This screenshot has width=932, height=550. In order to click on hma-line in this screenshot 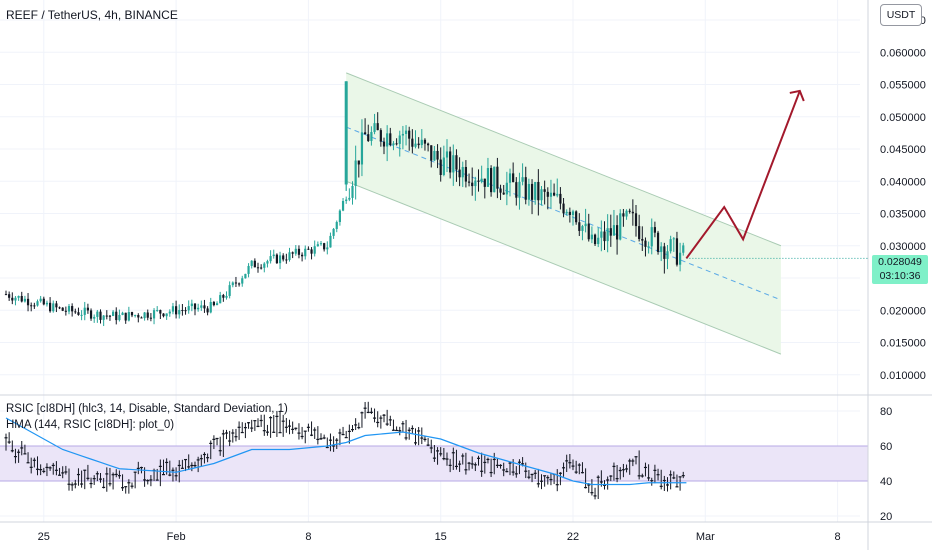, I will do `click(346, 451)`.